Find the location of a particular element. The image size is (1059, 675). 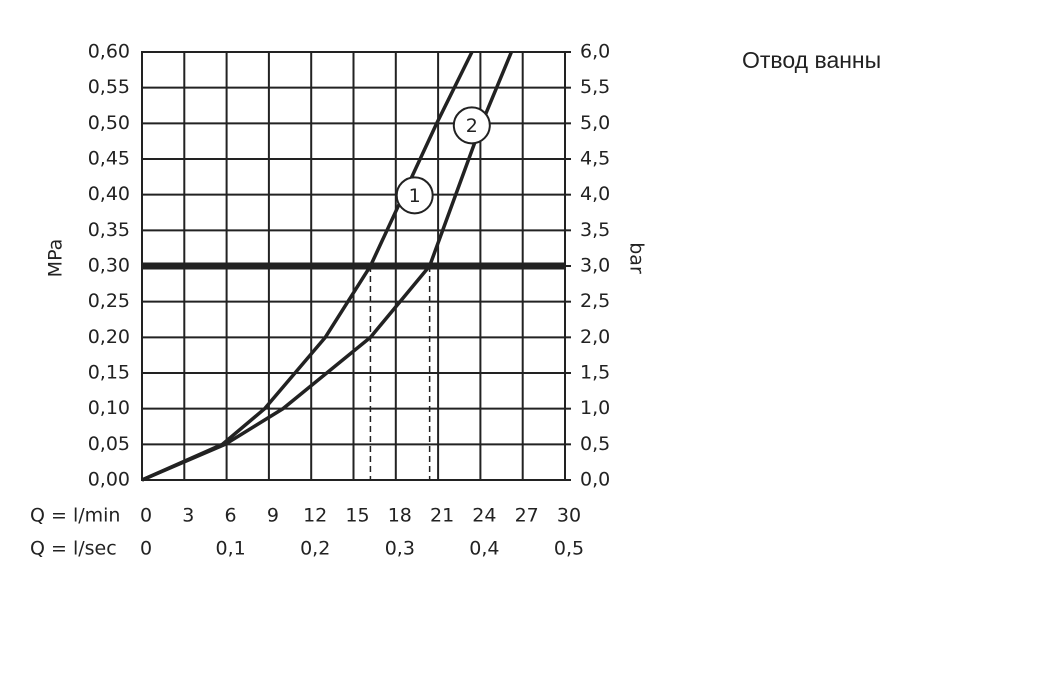

y2-tick-label: 3,5 is located at coordinates (595, 230).